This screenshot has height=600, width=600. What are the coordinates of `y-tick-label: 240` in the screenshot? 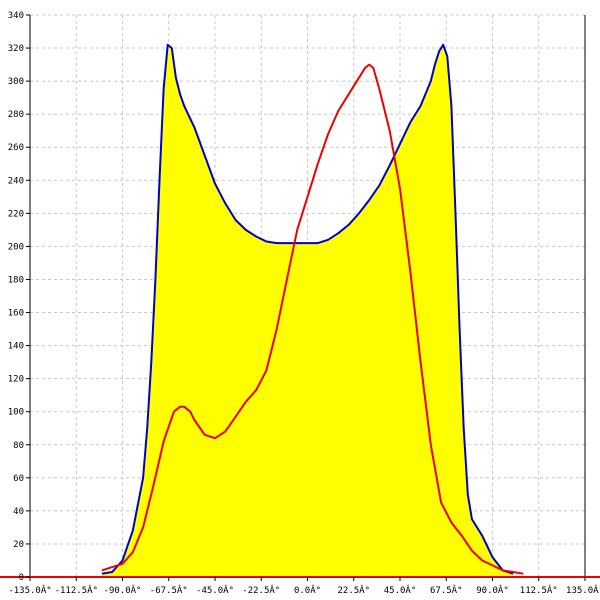 It's located at (16, 181).